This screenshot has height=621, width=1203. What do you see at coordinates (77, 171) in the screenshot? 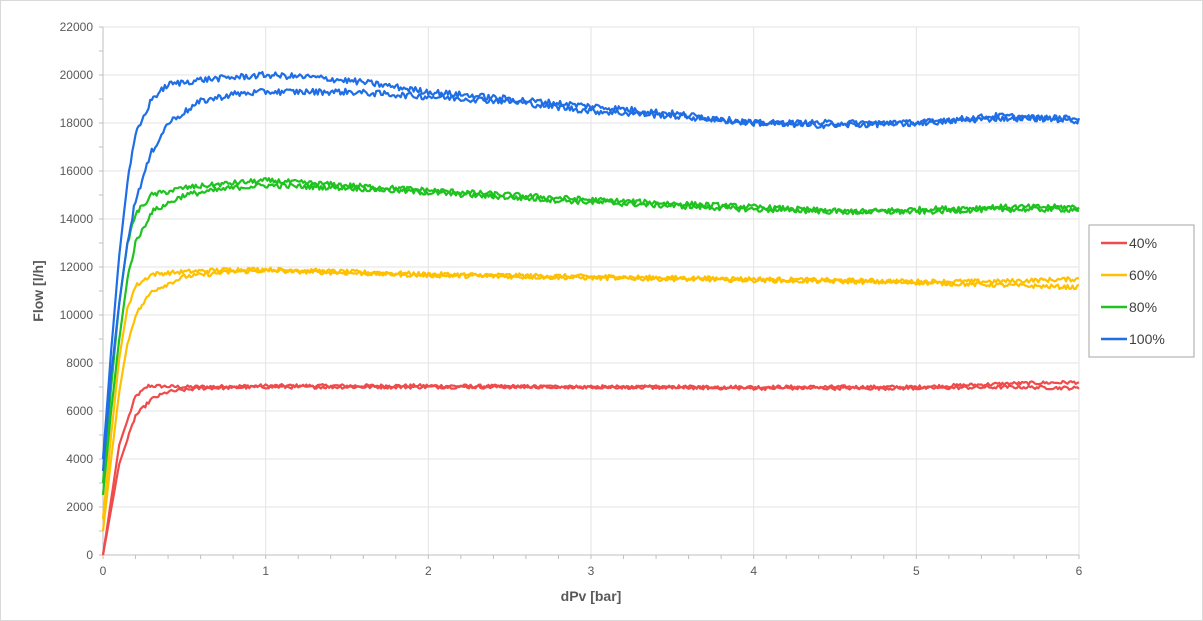
I see `y-tick-label: 16000` at bounding box center [77, 171].